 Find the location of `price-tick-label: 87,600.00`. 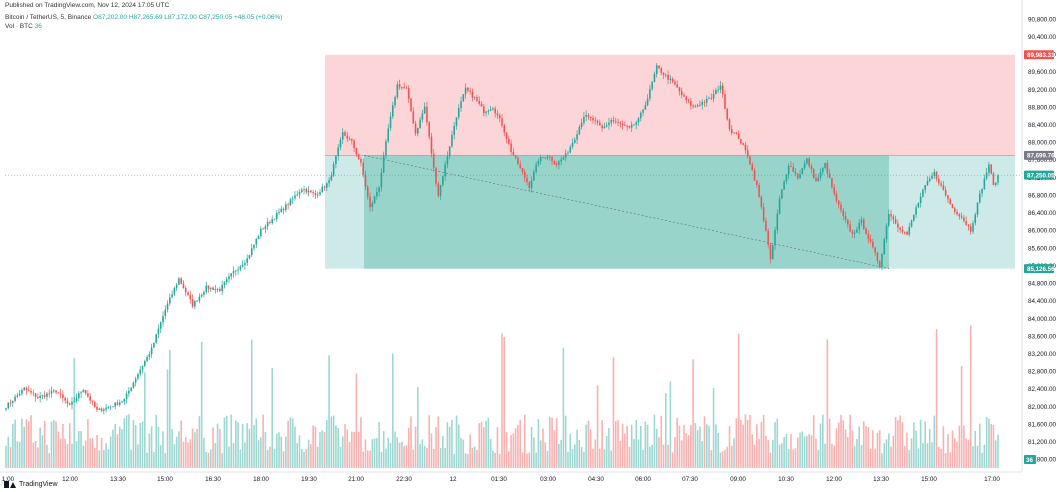

price-tick-label: 87,600.00 is located at coordinates (1042, 160).